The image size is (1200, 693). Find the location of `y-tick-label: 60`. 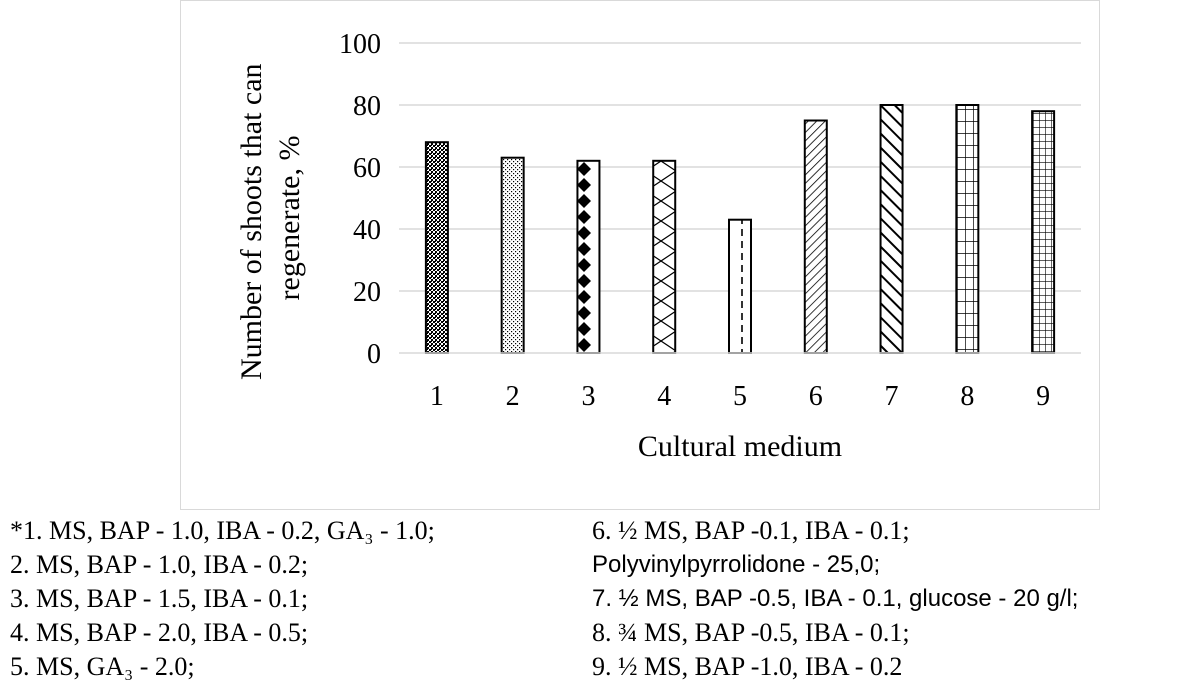

y-tick-label: 60 is located at coordinates (367, 168).